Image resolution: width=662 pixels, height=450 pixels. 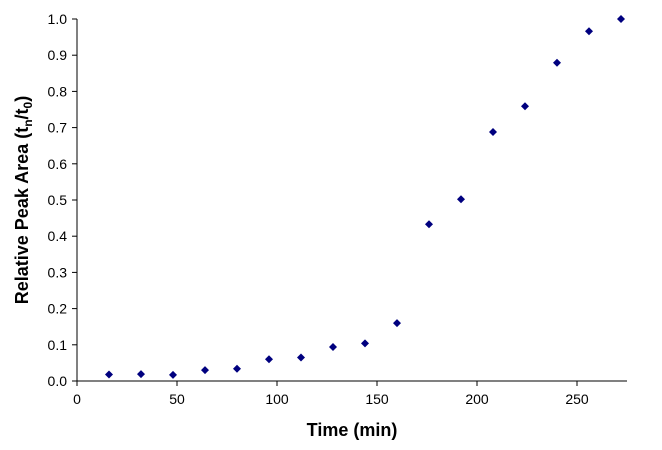 What do you see at coordinates (477, 399) in the screenshot?
I see `x-tick-label: 200` at bounding box center [477, 399].